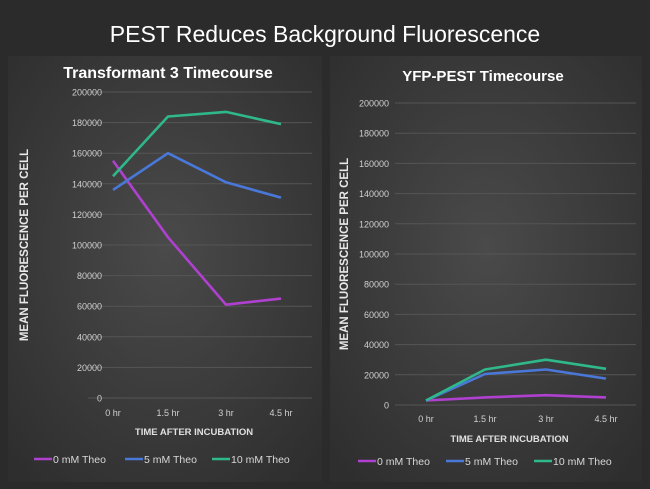 Image resolution: width=650 pixels, height=489 pixels. Describe the element at coordinates (325, 34) in the screenshot. I see `figure-title: PEST Reduces Background Fluorescence` at that location.